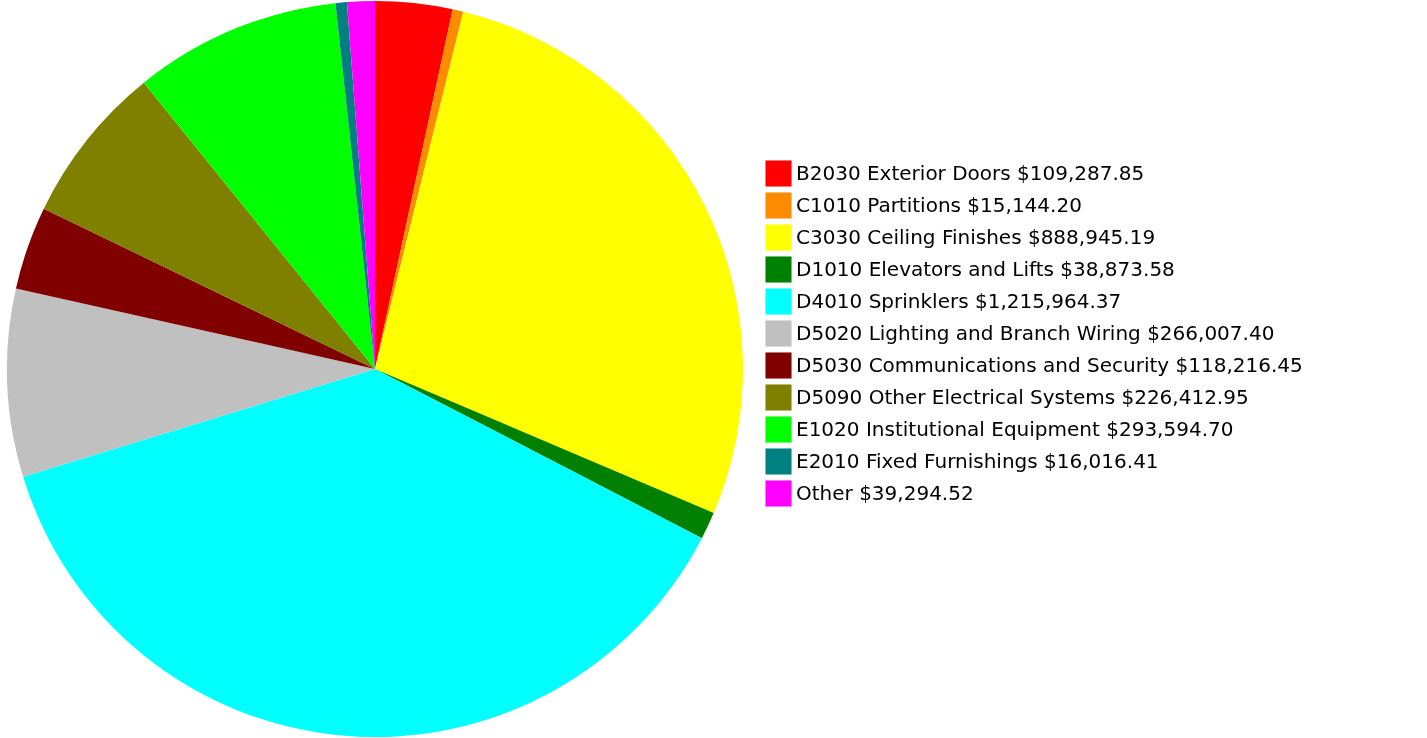 The image size is (1427, 738). What do you see at coordinates (970, 172) in the screenshot?
I see `legend-label: B2030 Exterior Doors $109,287.85` at bounding box center [970, 172].